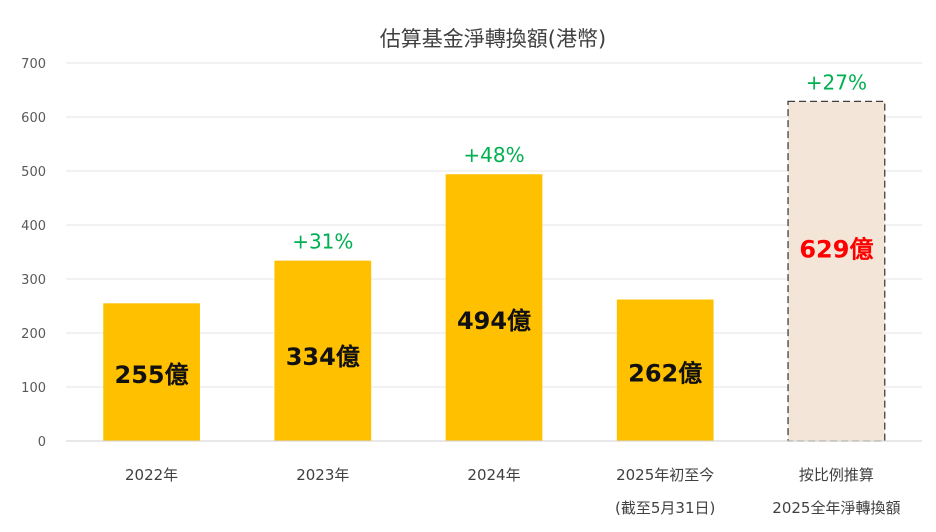 Image resolution: width=936 pixels, height=532 pixels. I want to click on growth-label: +27%, so click(836, 82).